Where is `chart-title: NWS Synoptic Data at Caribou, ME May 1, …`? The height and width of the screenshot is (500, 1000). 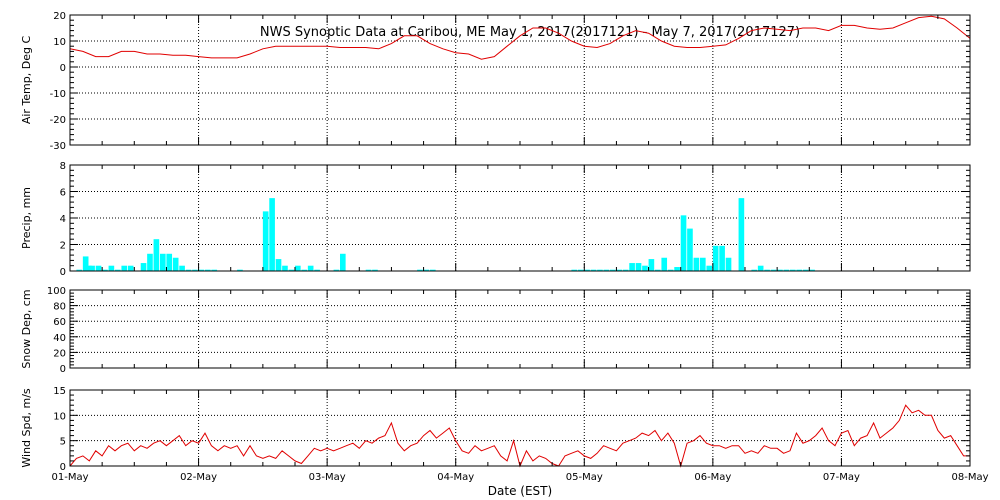 chart-title: NWS Synoptic Data at Caribou, ME May 1, … is located at coordinates (530, 32).